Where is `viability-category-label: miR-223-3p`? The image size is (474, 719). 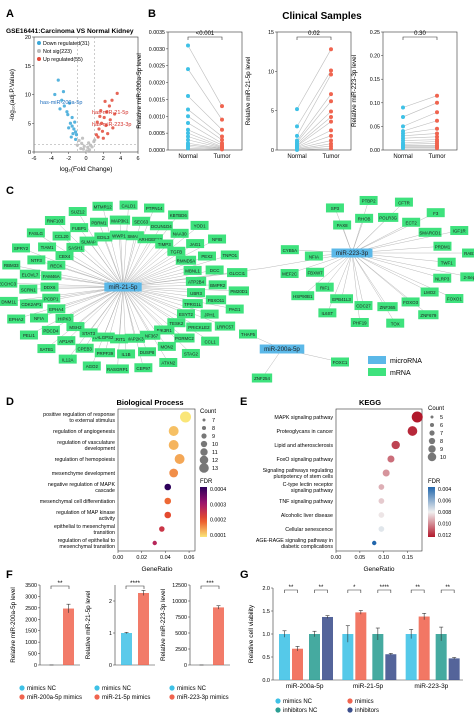 viability-category-label: miR-223-3p is located at coordinates (431, 686).